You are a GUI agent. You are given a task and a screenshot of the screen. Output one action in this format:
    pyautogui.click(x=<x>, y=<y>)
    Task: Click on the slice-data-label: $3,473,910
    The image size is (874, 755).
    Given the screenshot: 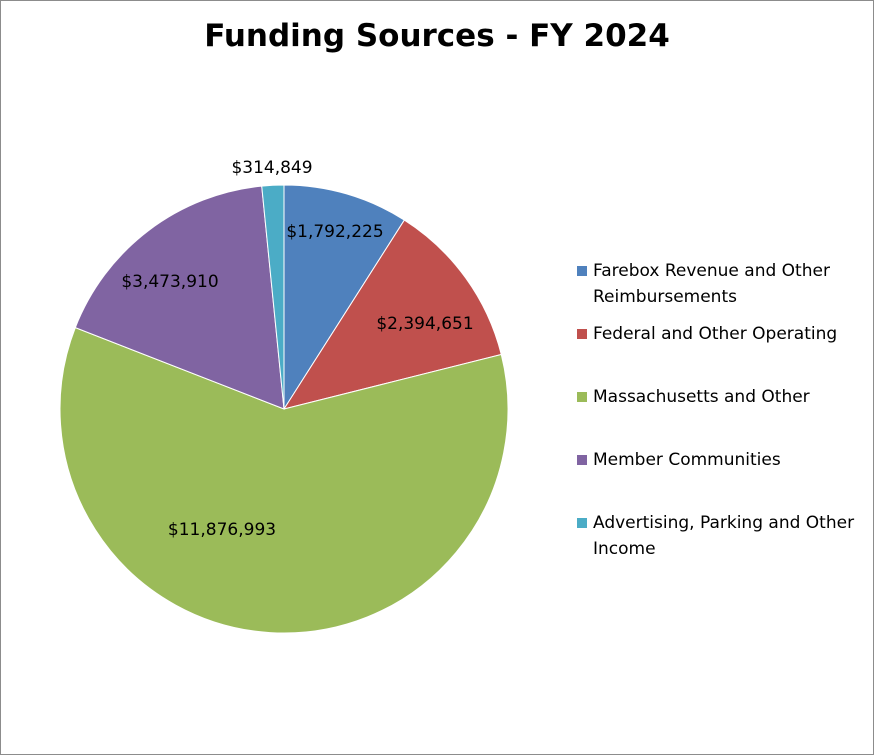 What is the action you would take?
    pyautogui.click(x=169, y=282)
    